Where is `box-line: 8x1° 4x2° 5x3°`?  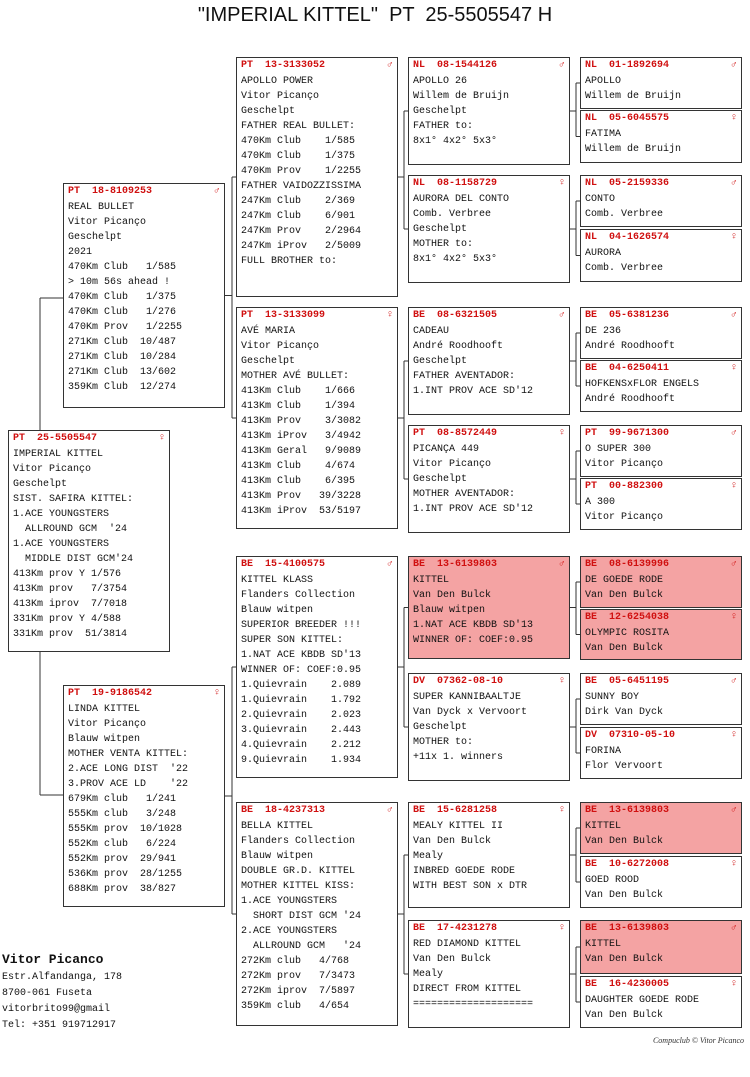
box-line: 8x1° 4x2° 5x3° is located at coordinates (455, 141).